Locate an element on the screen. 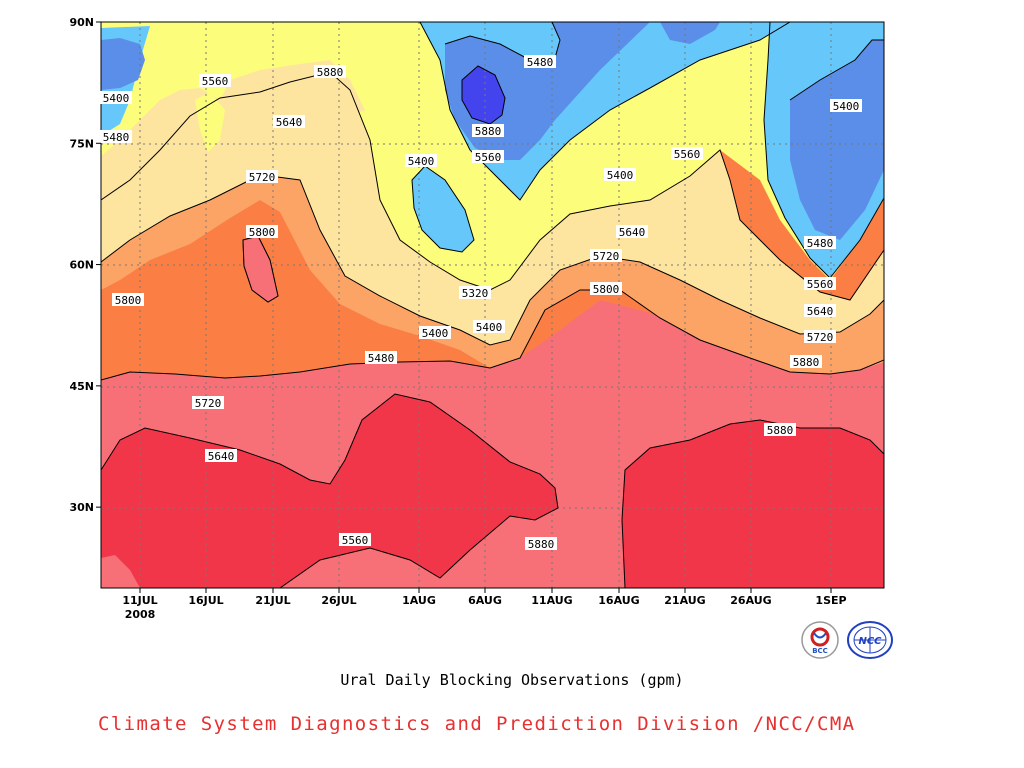 The height and width of the screenshot is (768, 1024). x-tick-label: 11JUL is located at coordinates (139, 600).